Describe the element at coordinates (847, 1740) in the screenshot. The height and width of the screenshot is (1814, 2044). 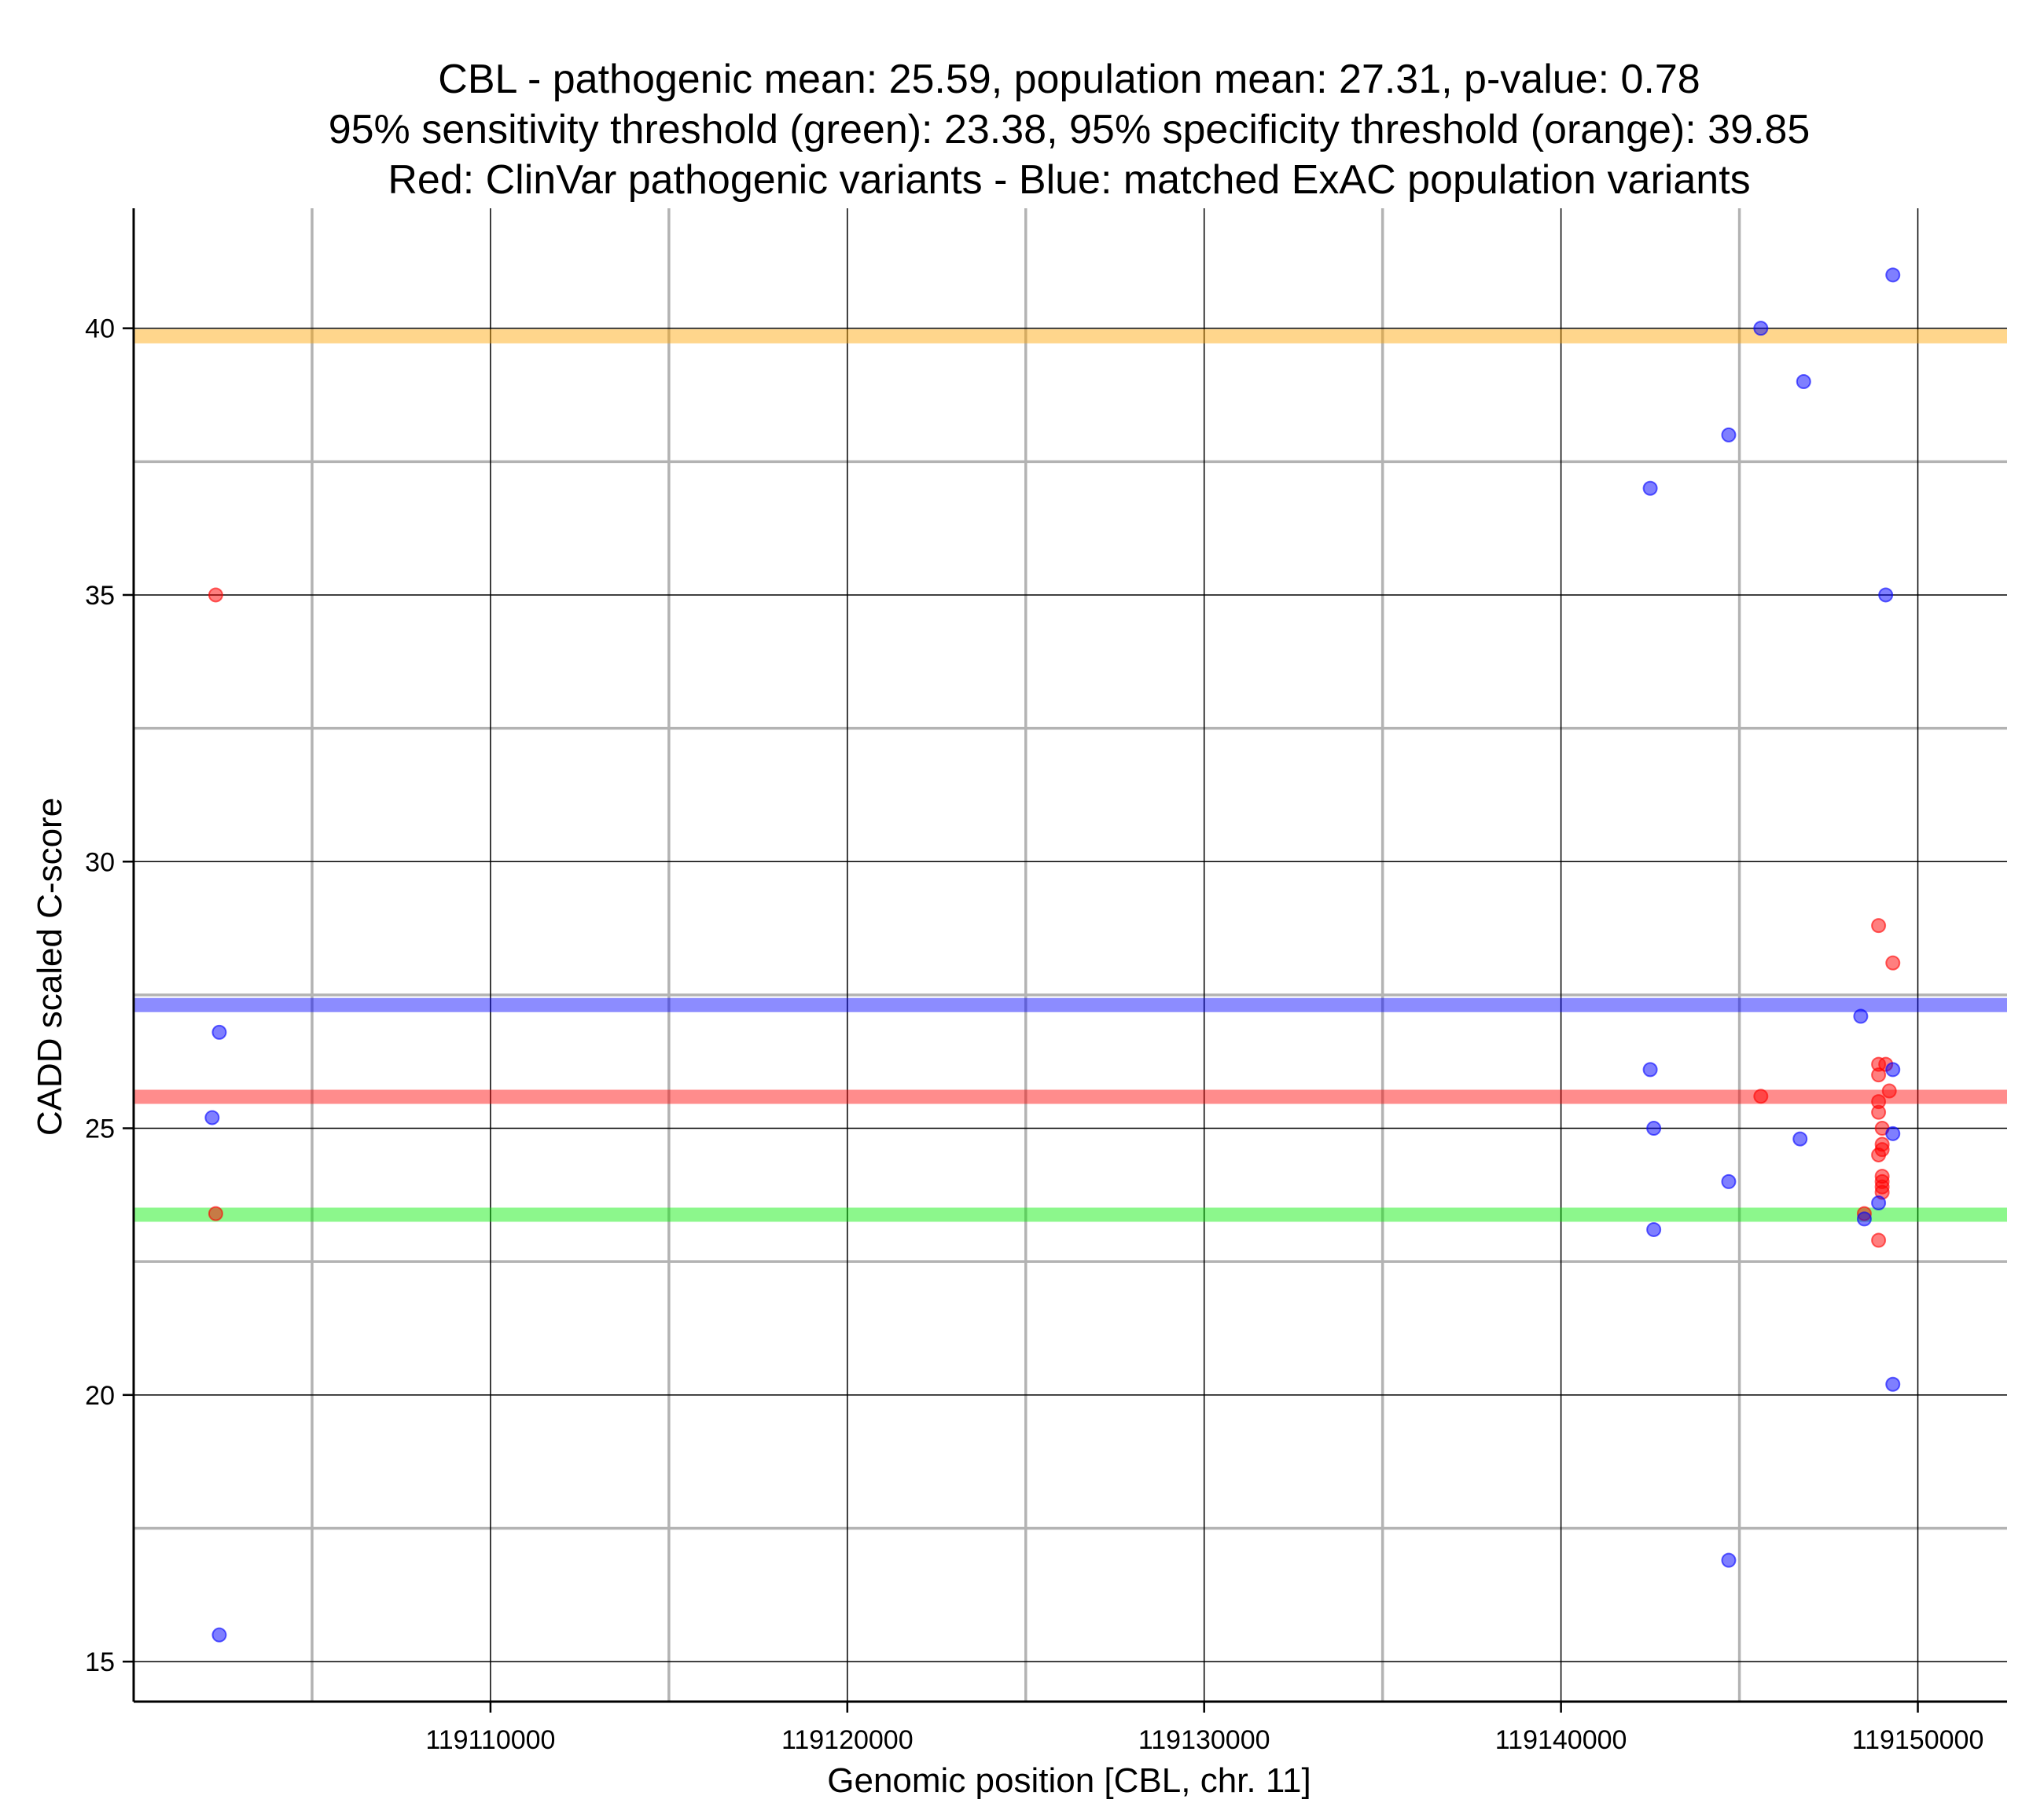
I see `x-tick-label: 119120000` at that location.